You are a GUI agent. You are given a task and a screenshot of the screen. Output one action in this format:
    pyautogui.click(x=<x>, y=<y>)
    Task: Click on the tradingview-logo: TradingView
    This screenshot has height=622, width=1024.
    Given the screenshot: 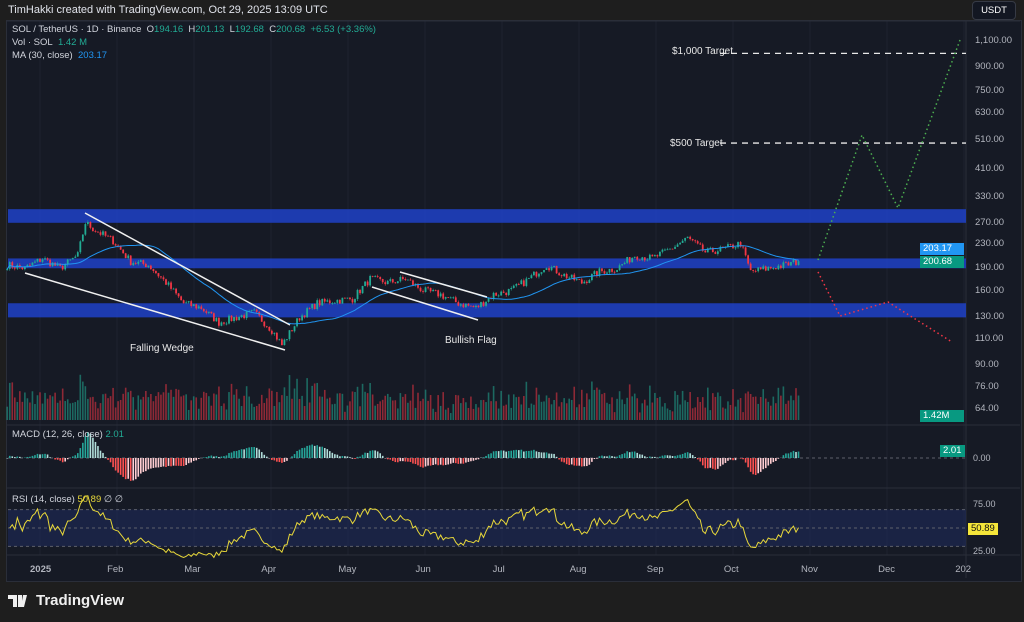 What is the action you would take?
    pyautogui.click(x=66, y=600)
    